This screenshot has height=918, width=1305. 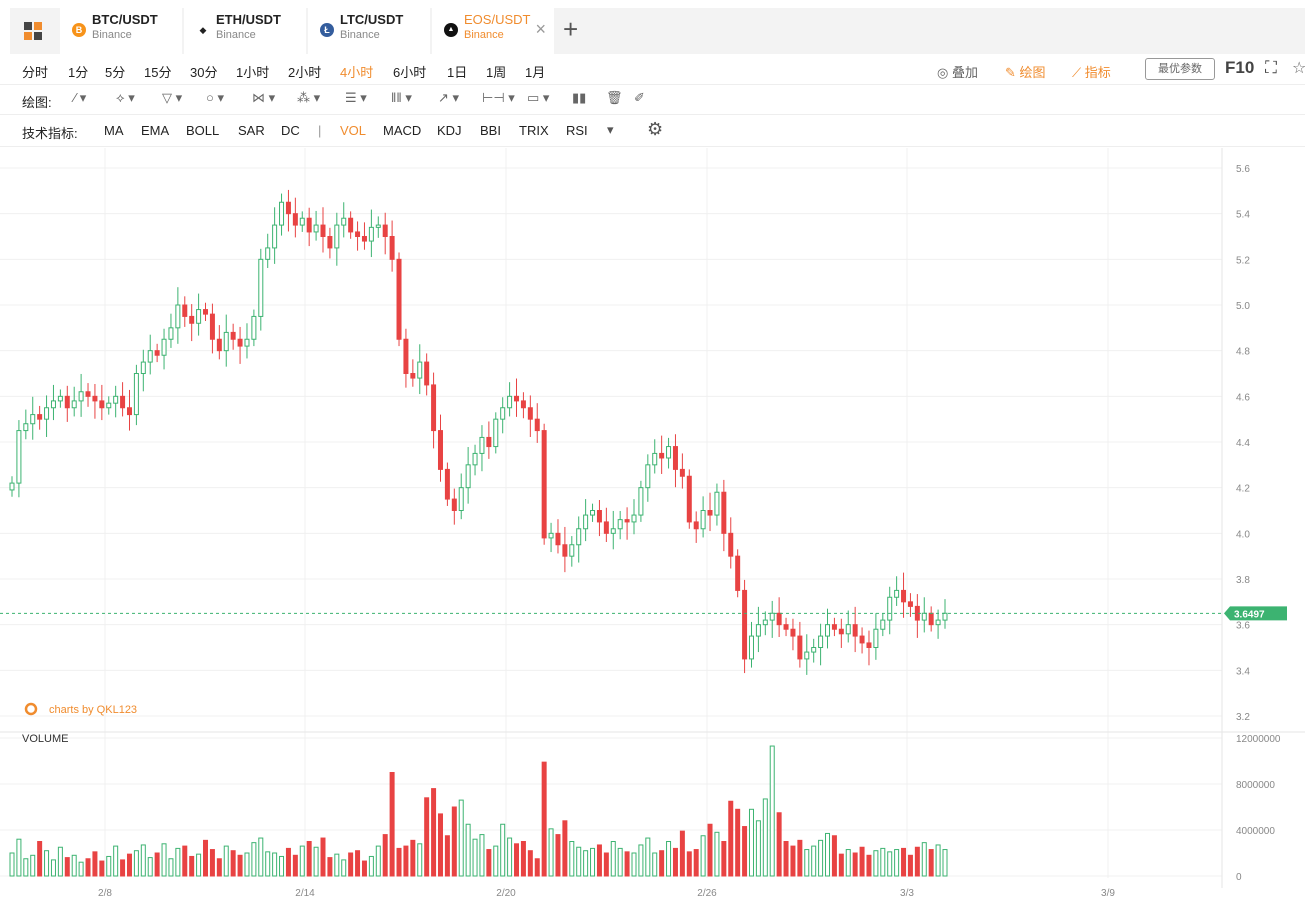 What do you see at coordinates (957, 71) in the screenshot?
I see `overlay-button: ◎ 叠加` at bounding box center [957, 71].